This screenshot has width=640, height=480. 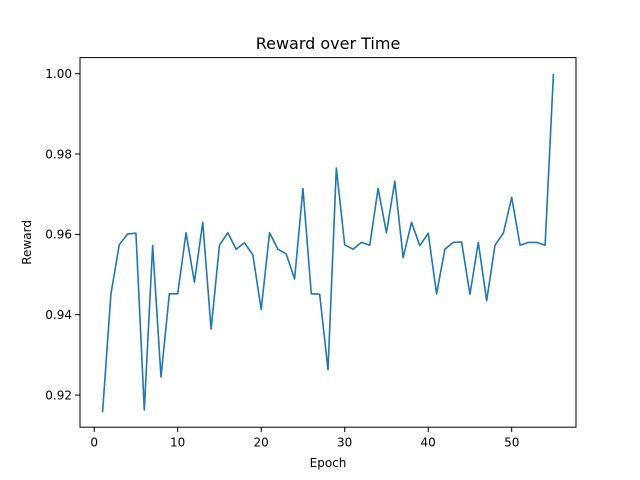 I want to click on x-tick-label: 20, so click(x=261, y=443).